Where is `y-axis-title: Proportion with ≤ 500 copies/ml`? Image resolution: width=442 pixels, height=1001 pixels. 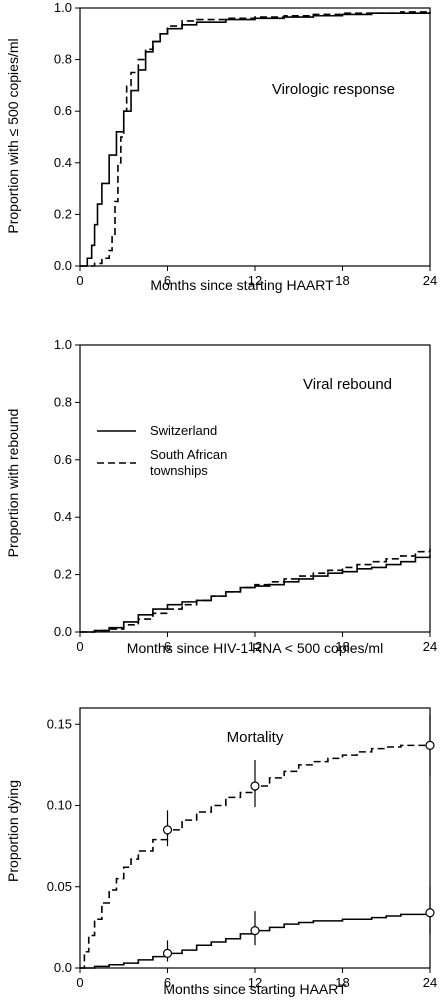 y-axis-title: Proportion with ≤ 500 copies/ml is located at coordinates (13, 135).